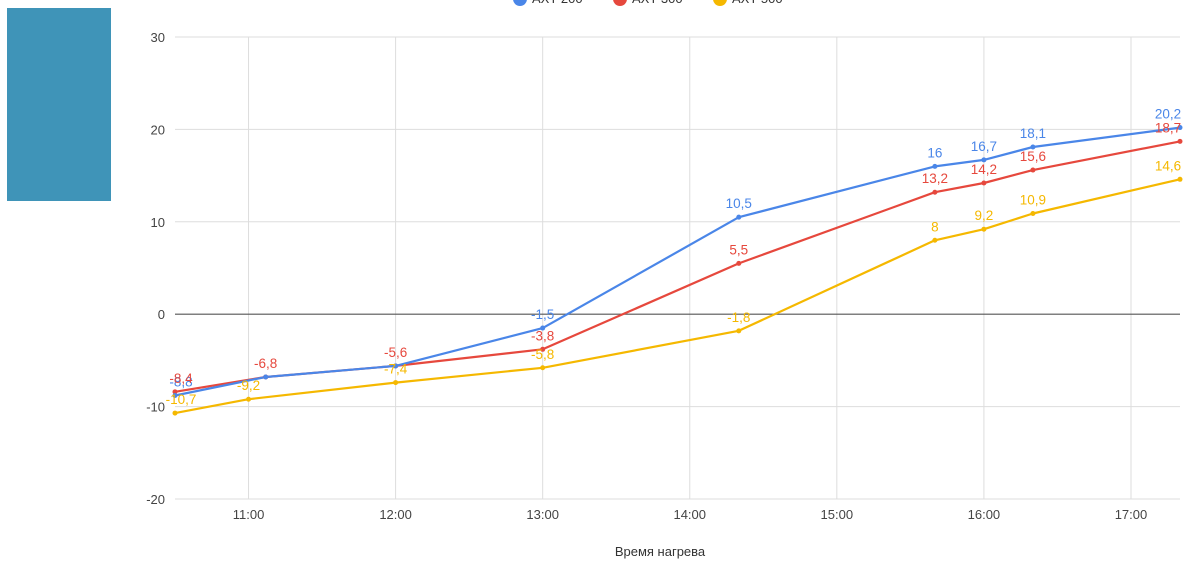 This screenshot has height=561, width=1196. What do you see at coordinates (837, 514) in the screenshot?
I see `x-tick-label: 15:00` at bounding box center [837, 514].